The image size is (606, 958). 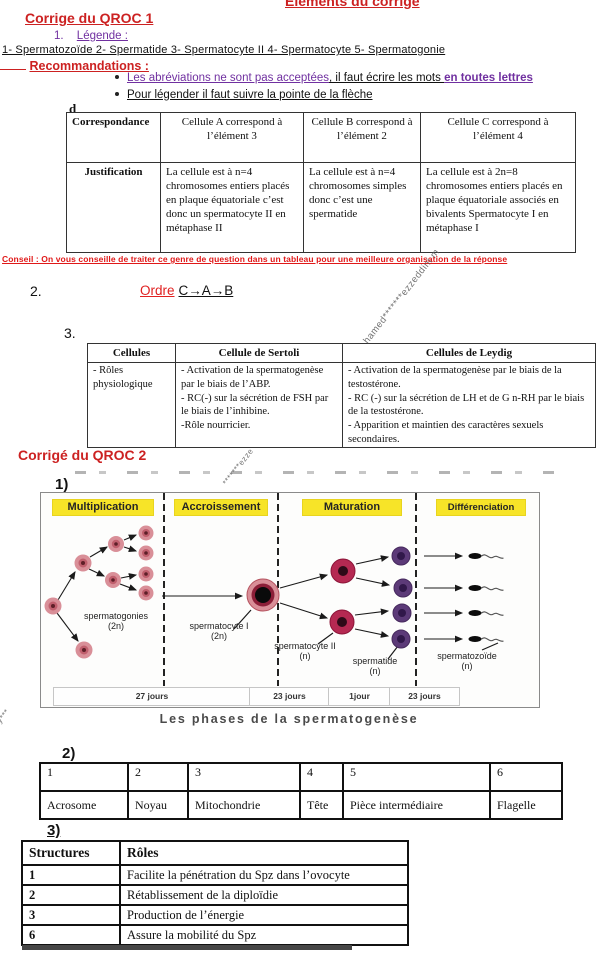 I want to click on cropped-text-remnant, so click(x=315, y=472).